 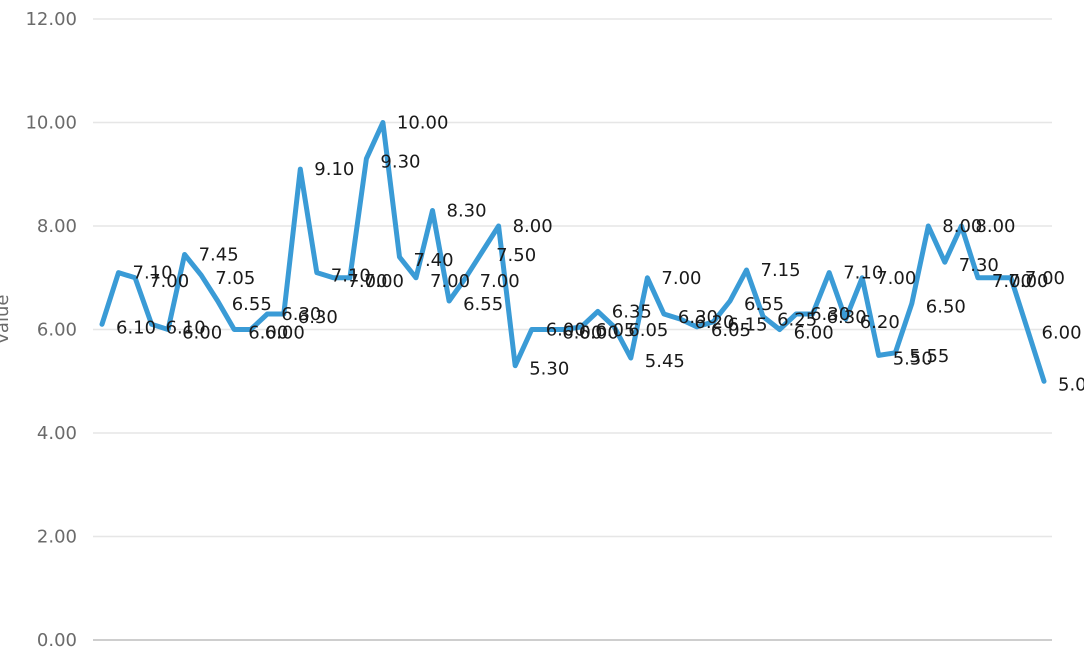 I want to click on data-label: 5.50, so click(x=913, y=358).